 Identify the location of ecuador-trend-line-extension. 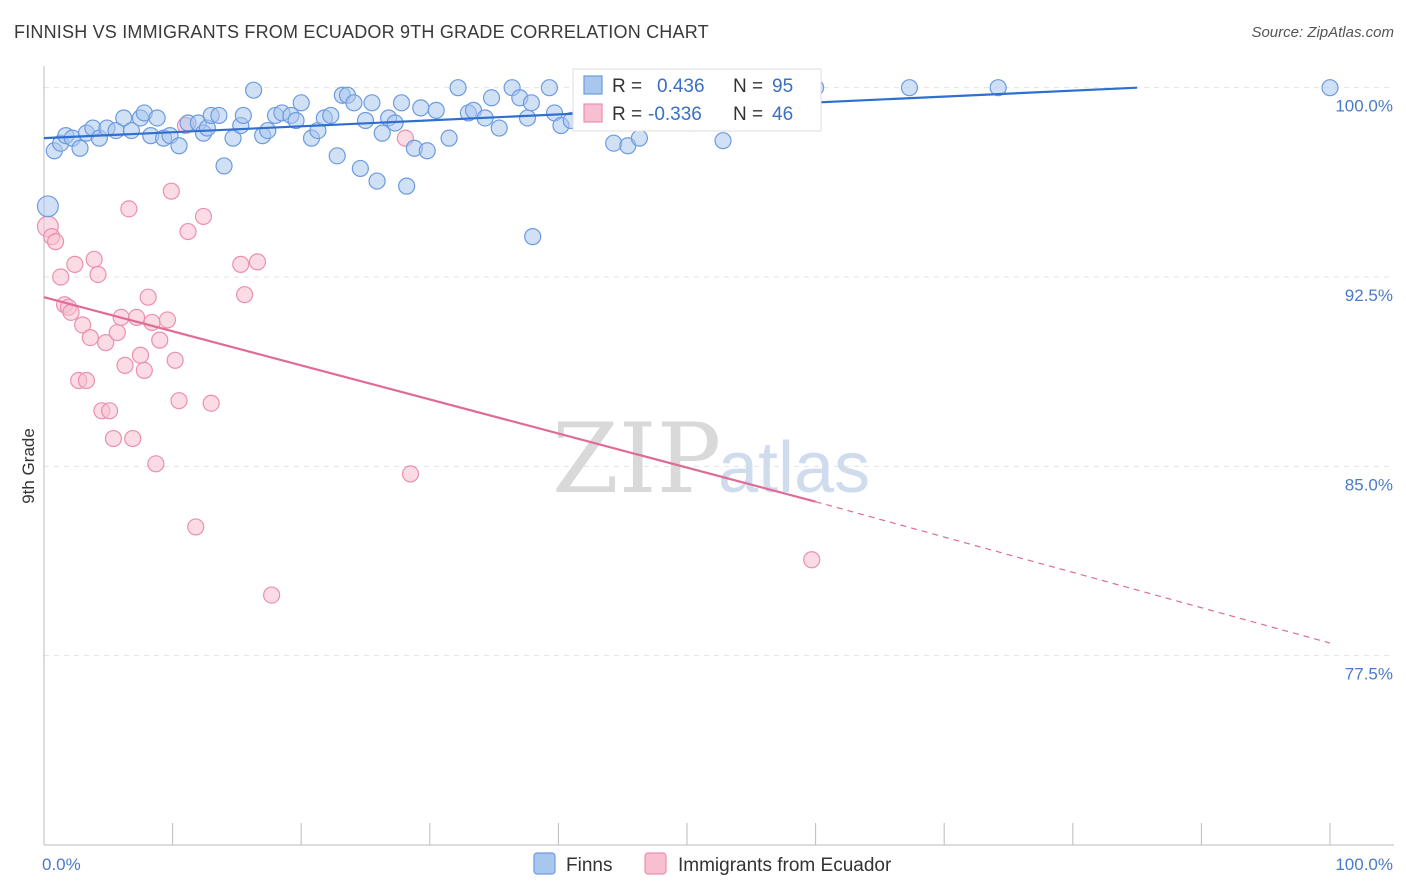
(1073, 572).